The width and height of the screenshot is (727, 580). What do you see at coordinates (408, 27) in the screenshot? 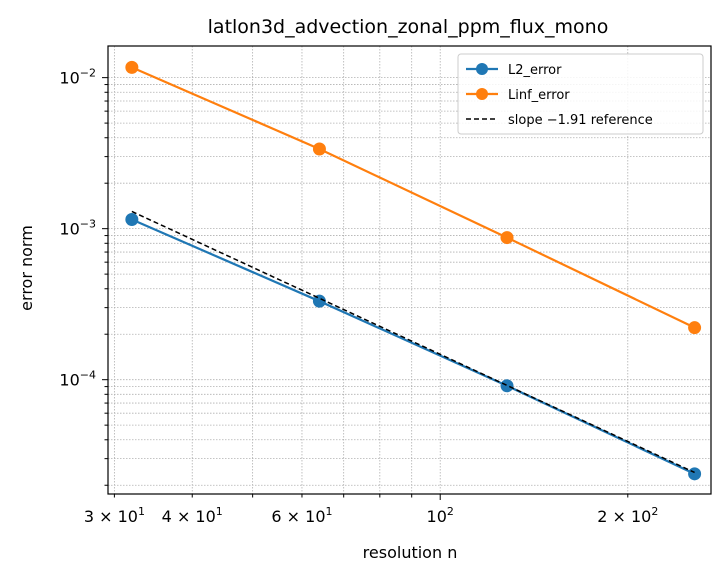
I see `chart-title: latlon3d_advection_zonal_ppm_flux_mono` at bounding box center [408, 27].